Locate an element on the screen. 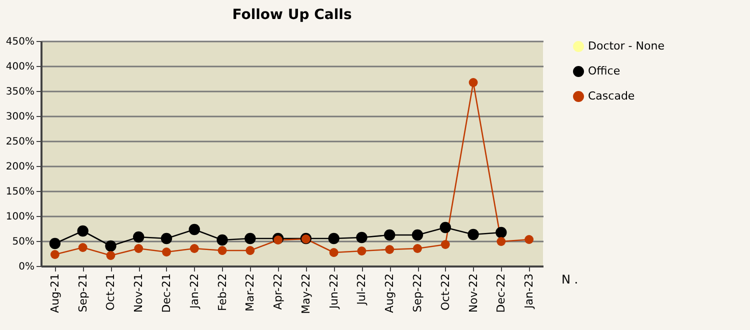  y-tick-label: 450% is located at coordinates (20, 42).